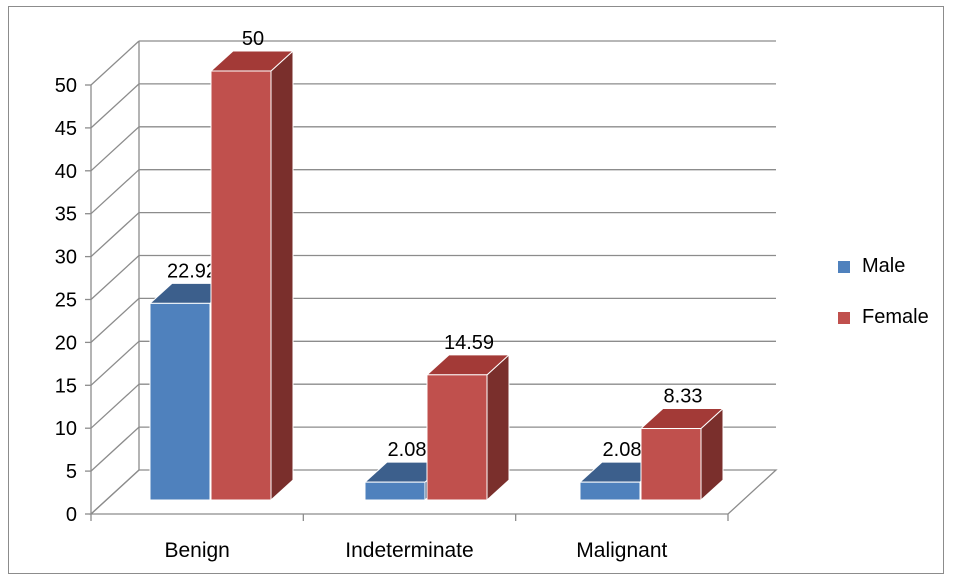 The image size is (956, 581). What do you see at coordinates (469, 343) in the screenshot?
I see `data-label: 14.59` at bounding box center [469, 343].